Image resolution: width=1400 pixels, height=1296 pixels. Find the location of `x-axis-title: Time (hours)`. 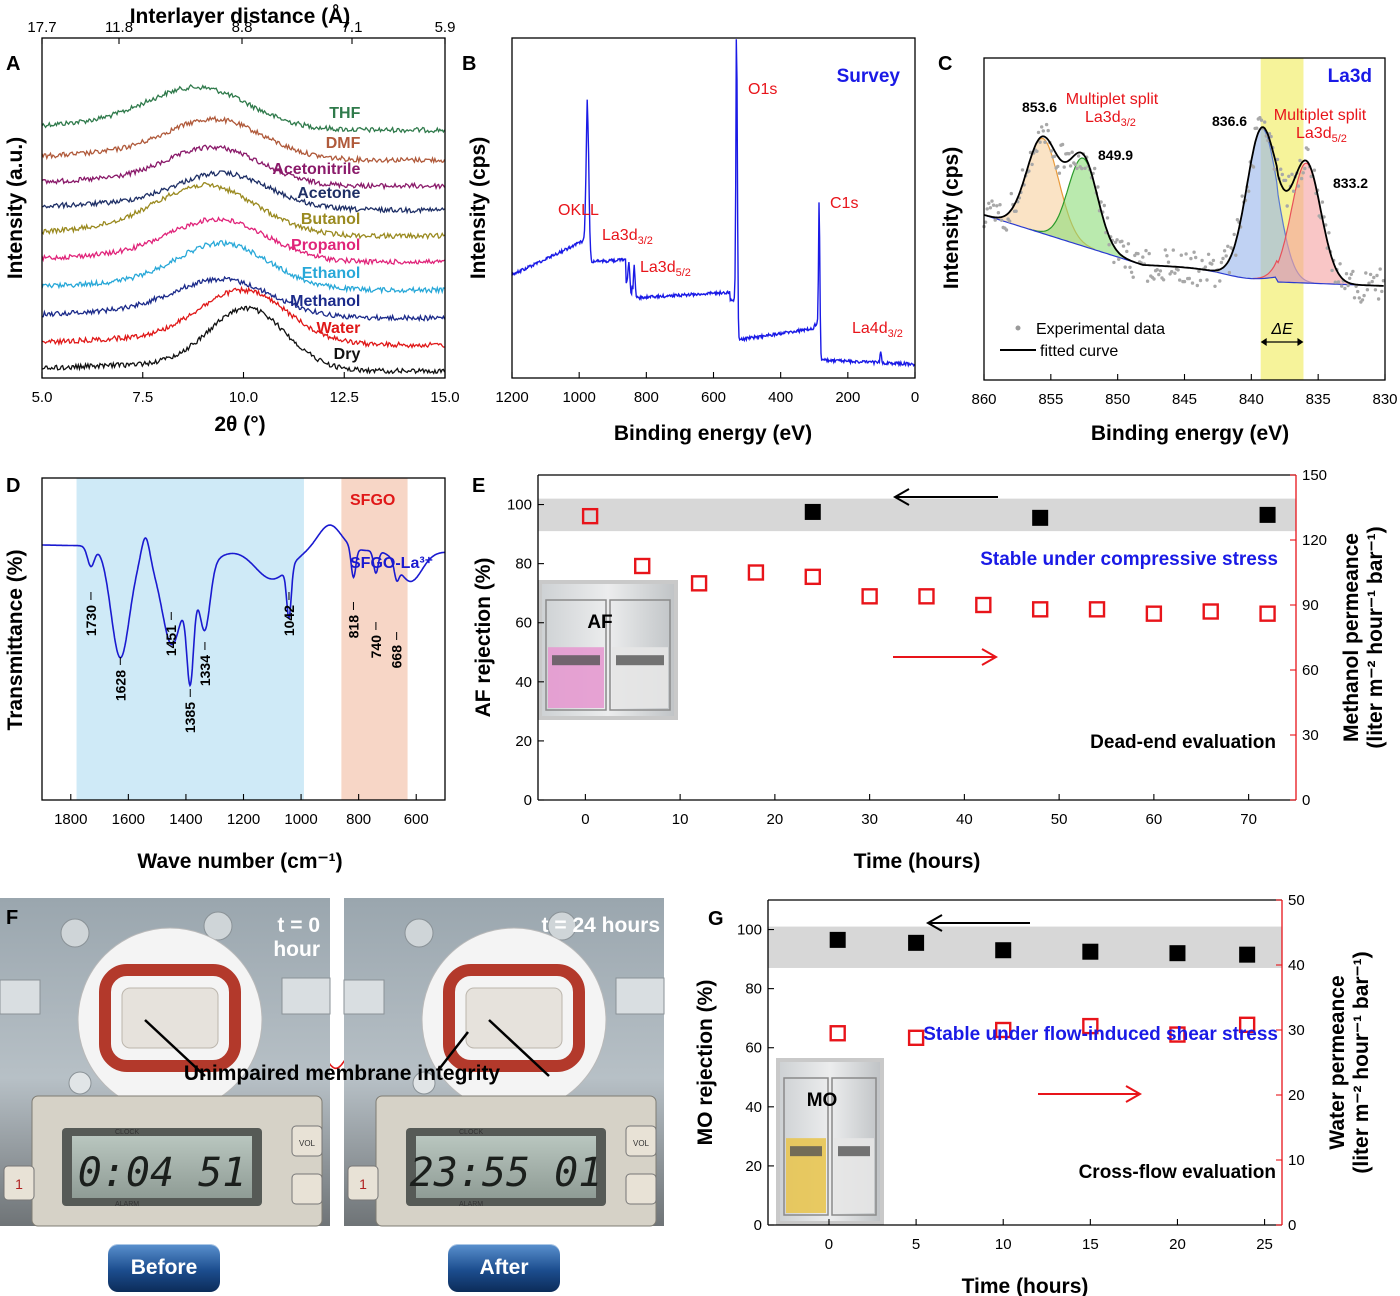

x-axis-title: Time (hours) is located at coordinates (1025, 1285).